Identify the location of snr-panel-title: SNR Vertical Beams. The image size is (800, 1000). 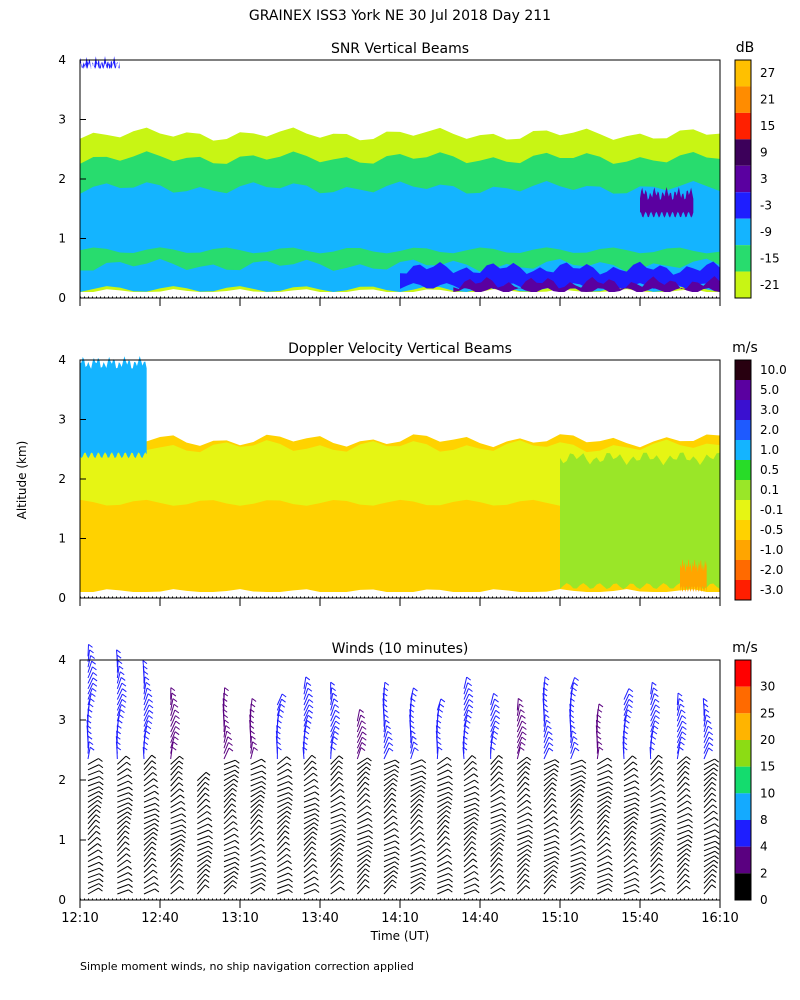
(400, 49).